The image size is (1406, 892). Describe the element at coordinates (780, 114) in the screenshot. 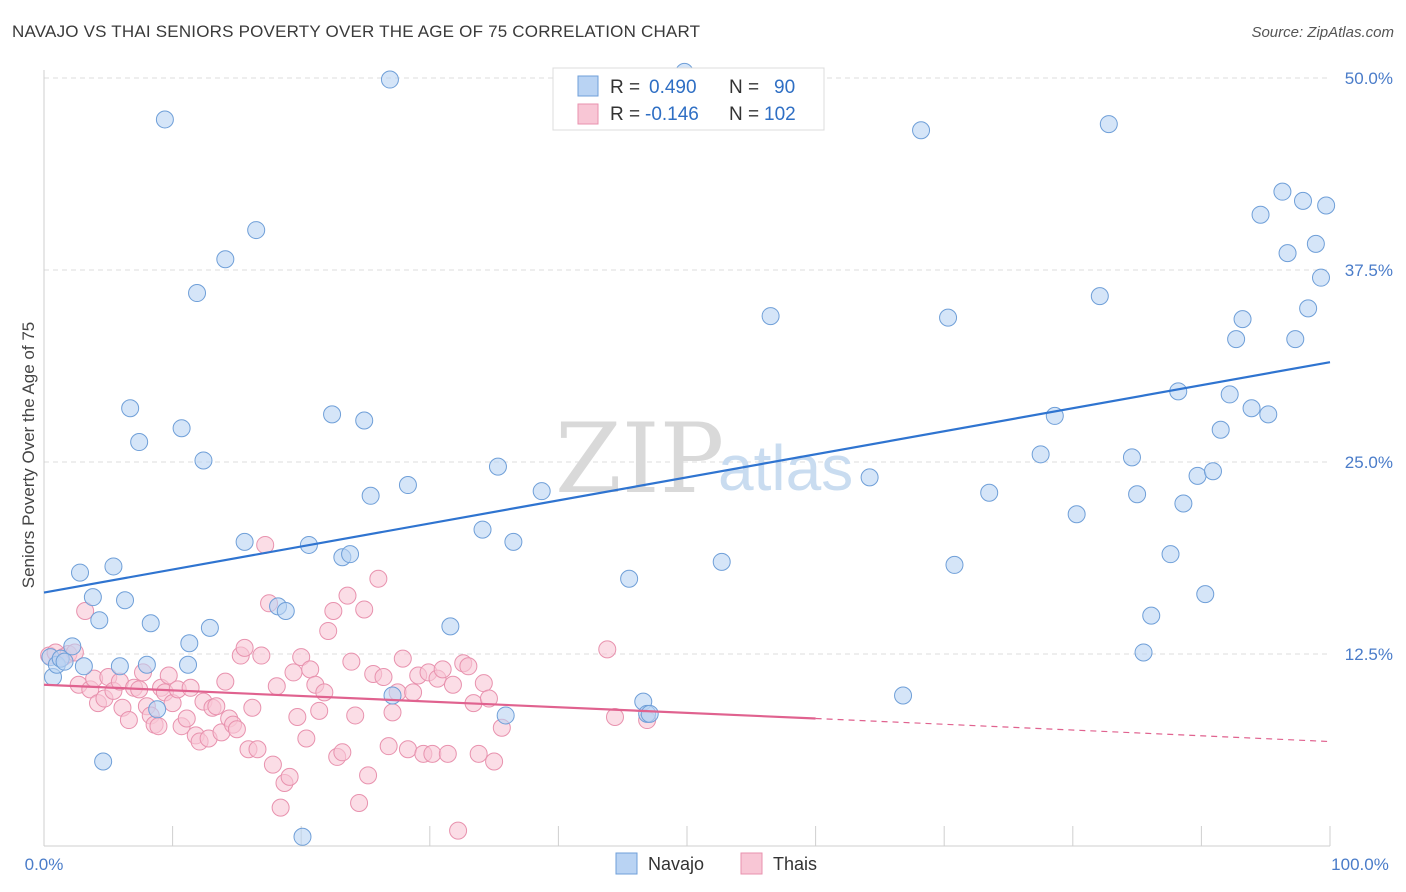

I see `thai-n-value: 102` at that location.